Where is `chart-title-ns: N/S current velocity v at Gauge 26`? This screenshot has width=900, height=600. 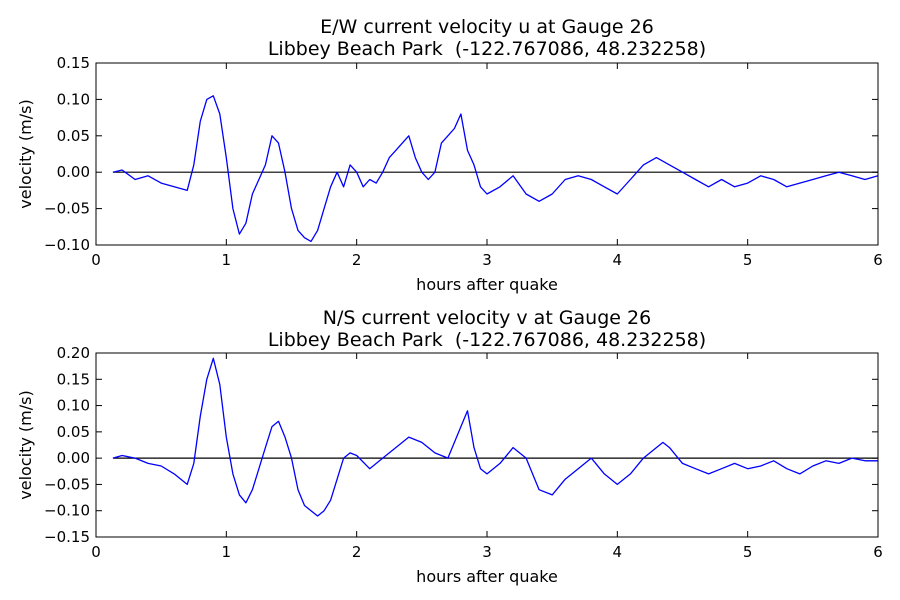 chart-title-ns: N/S current velocity v at Gauge 26 is located at coordinates (487, 318).